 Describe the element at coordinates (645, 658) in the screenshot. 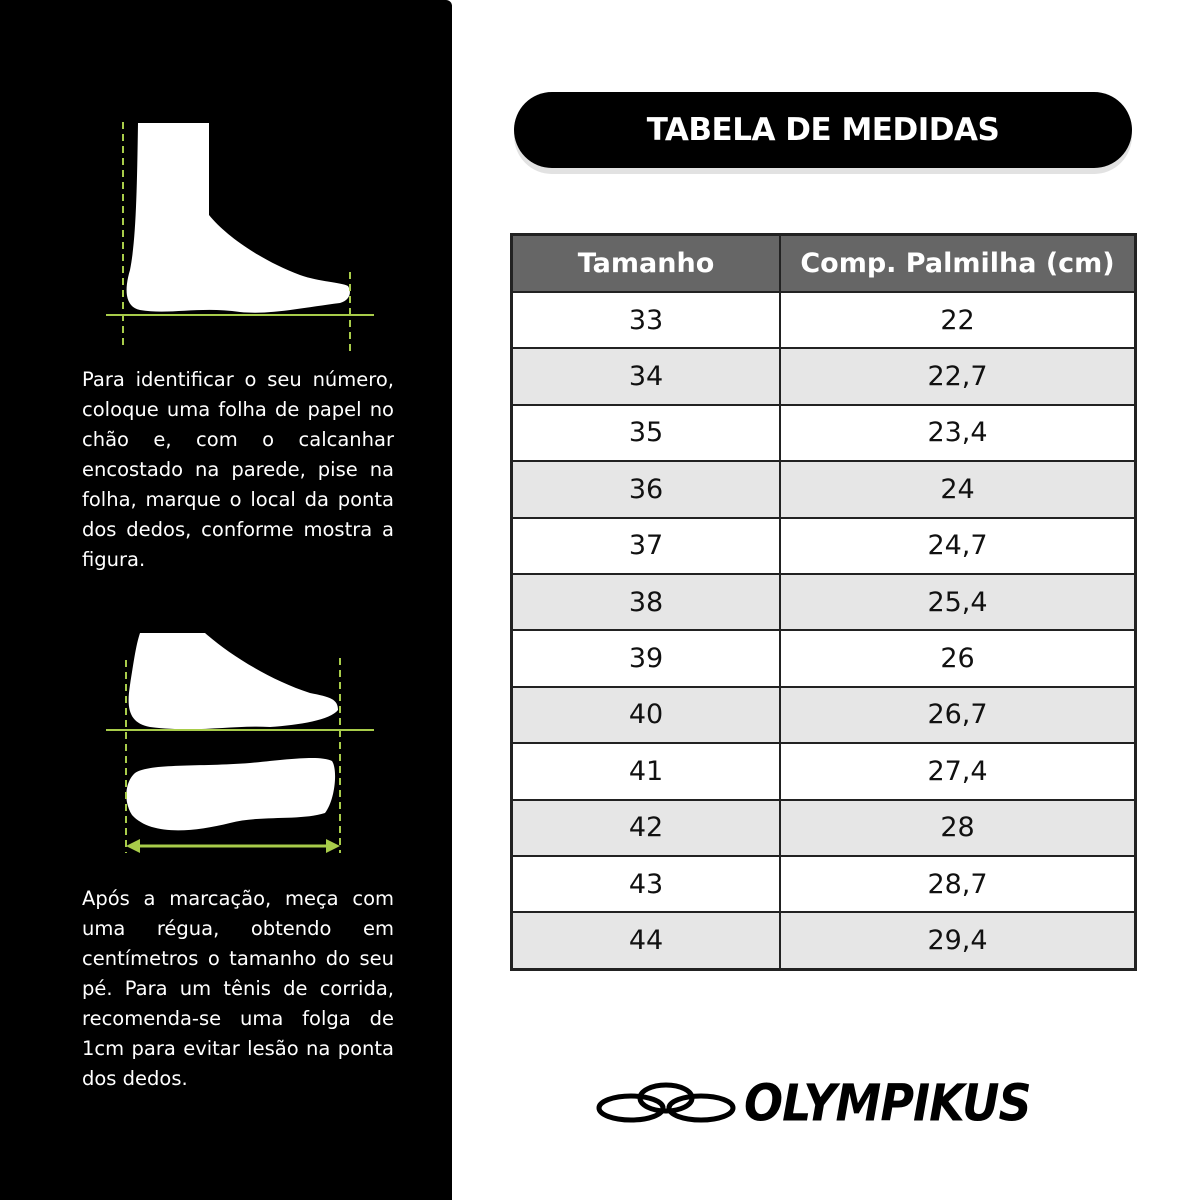

I see `size-cell: 39` at that location.